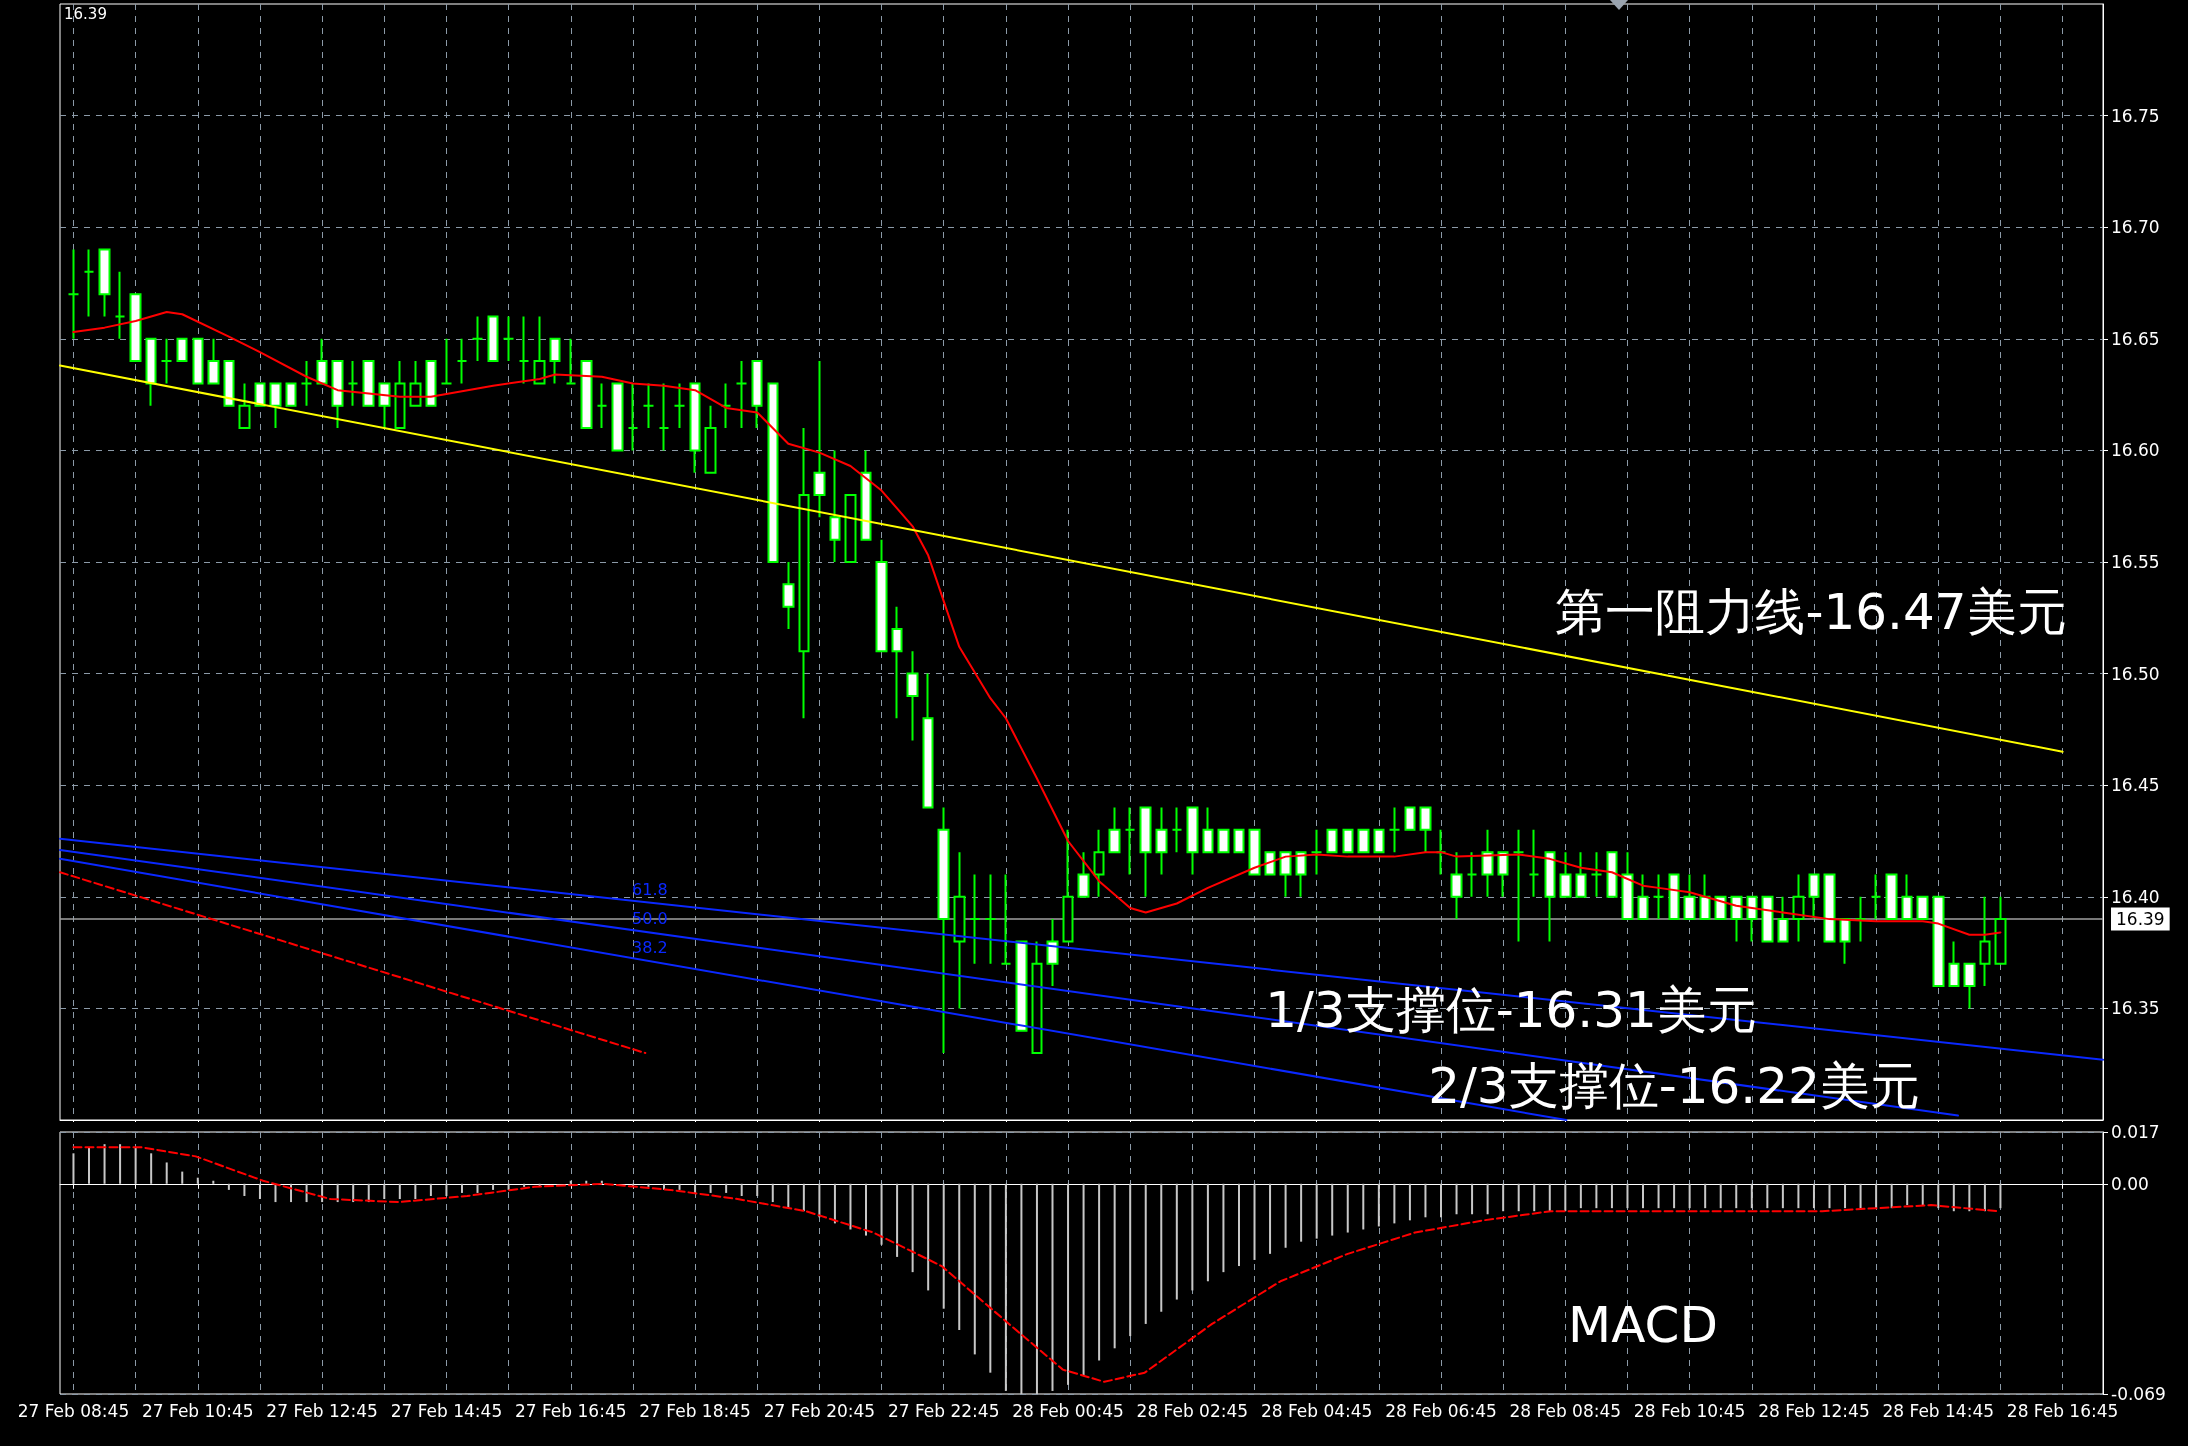 The height and width of the screenshot is (1446, 2188). I want to click on x-tick-label: 28 Feb 06:45, so click(1441, 1410).